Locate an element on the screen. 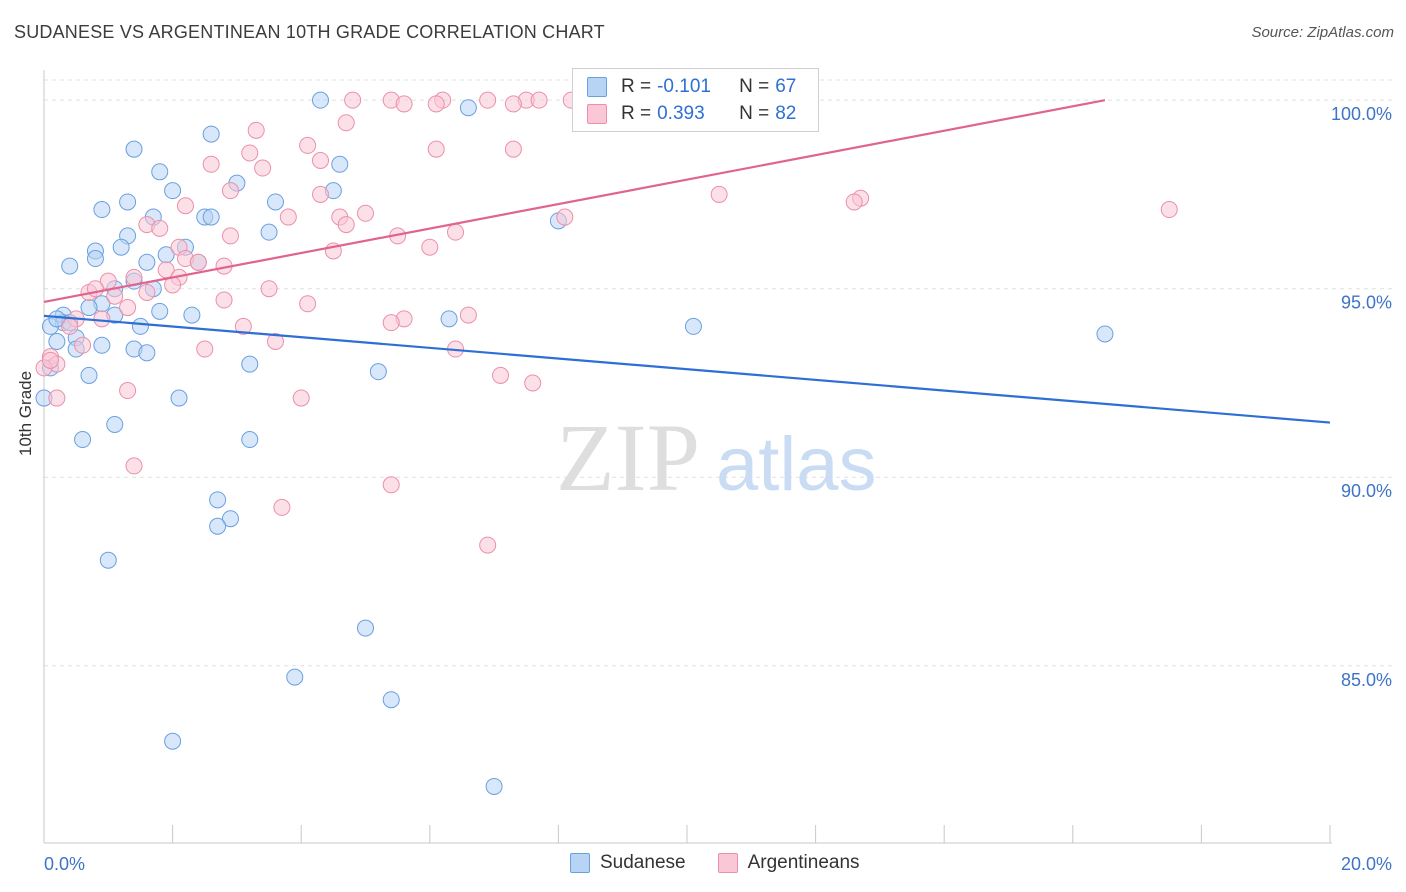  y-tick-label: 85.0% is located at coordinates (1366, 680).